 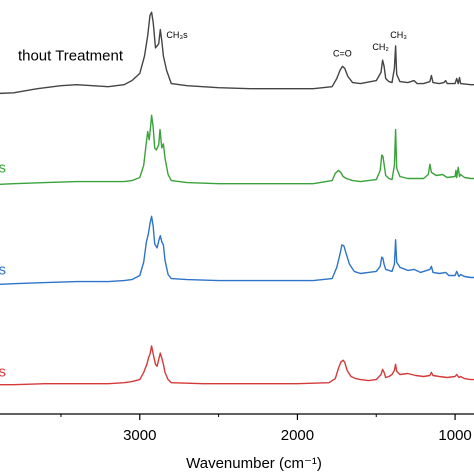 What do you see at coordinates (3, 372) in the screenshot?
I see `series-label-3: s` at bounding box center [3, 372].